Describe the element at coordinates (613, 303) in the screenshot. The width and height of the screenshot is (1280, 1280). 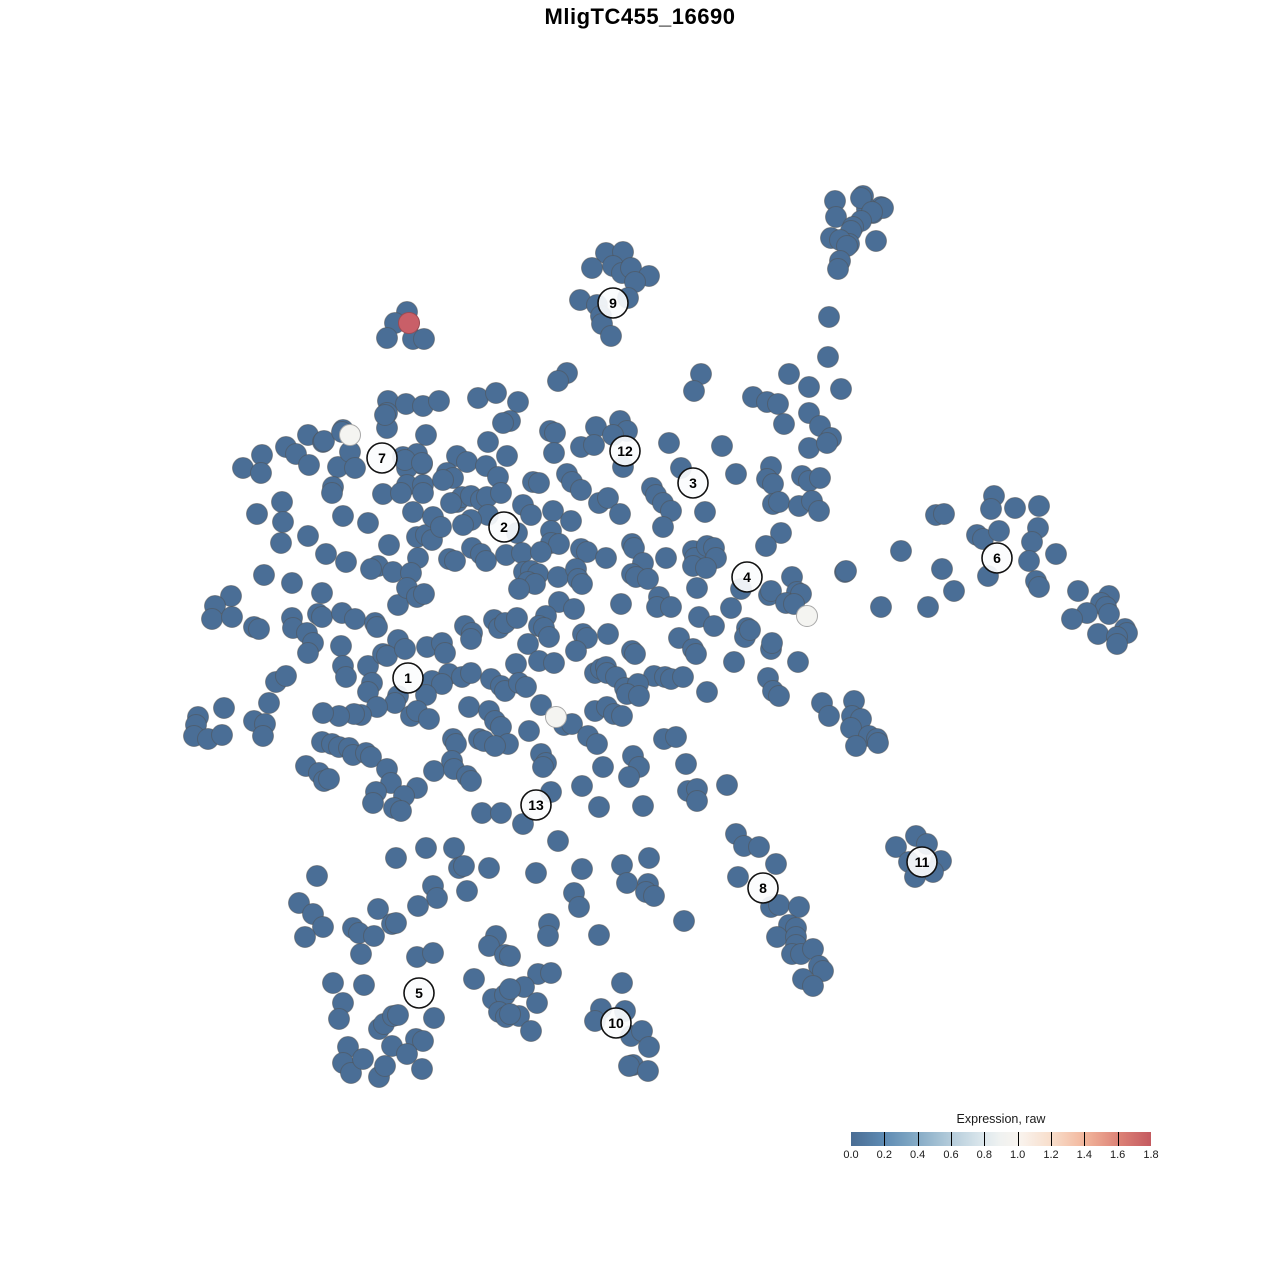
I see `cluster-label-text: 9` at that location.